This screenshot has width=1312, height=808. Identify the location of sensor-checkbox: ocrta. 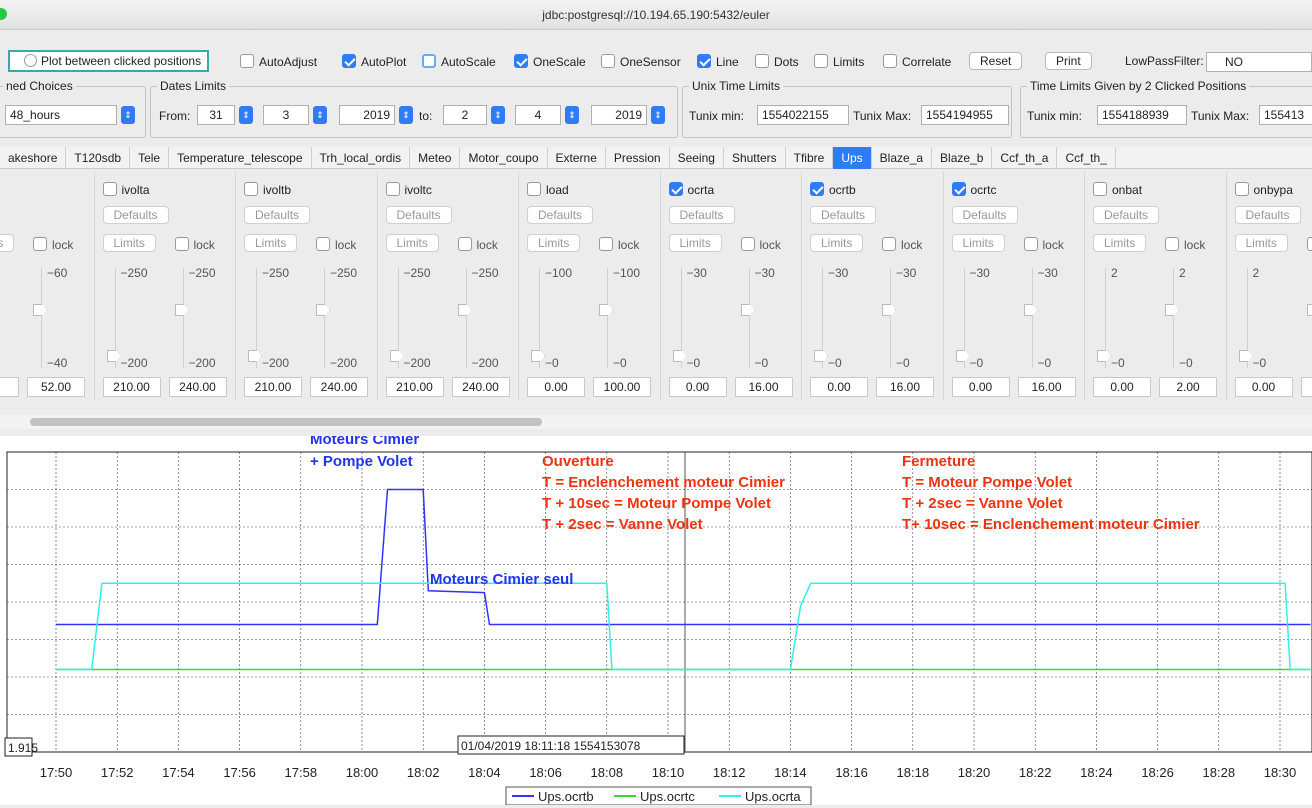
(692, 189).